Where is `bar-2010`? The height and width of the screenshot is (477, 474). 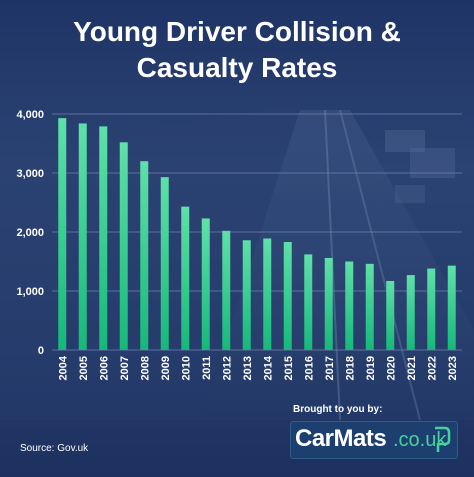
bar-2010 is located at coordinates (185, 278).